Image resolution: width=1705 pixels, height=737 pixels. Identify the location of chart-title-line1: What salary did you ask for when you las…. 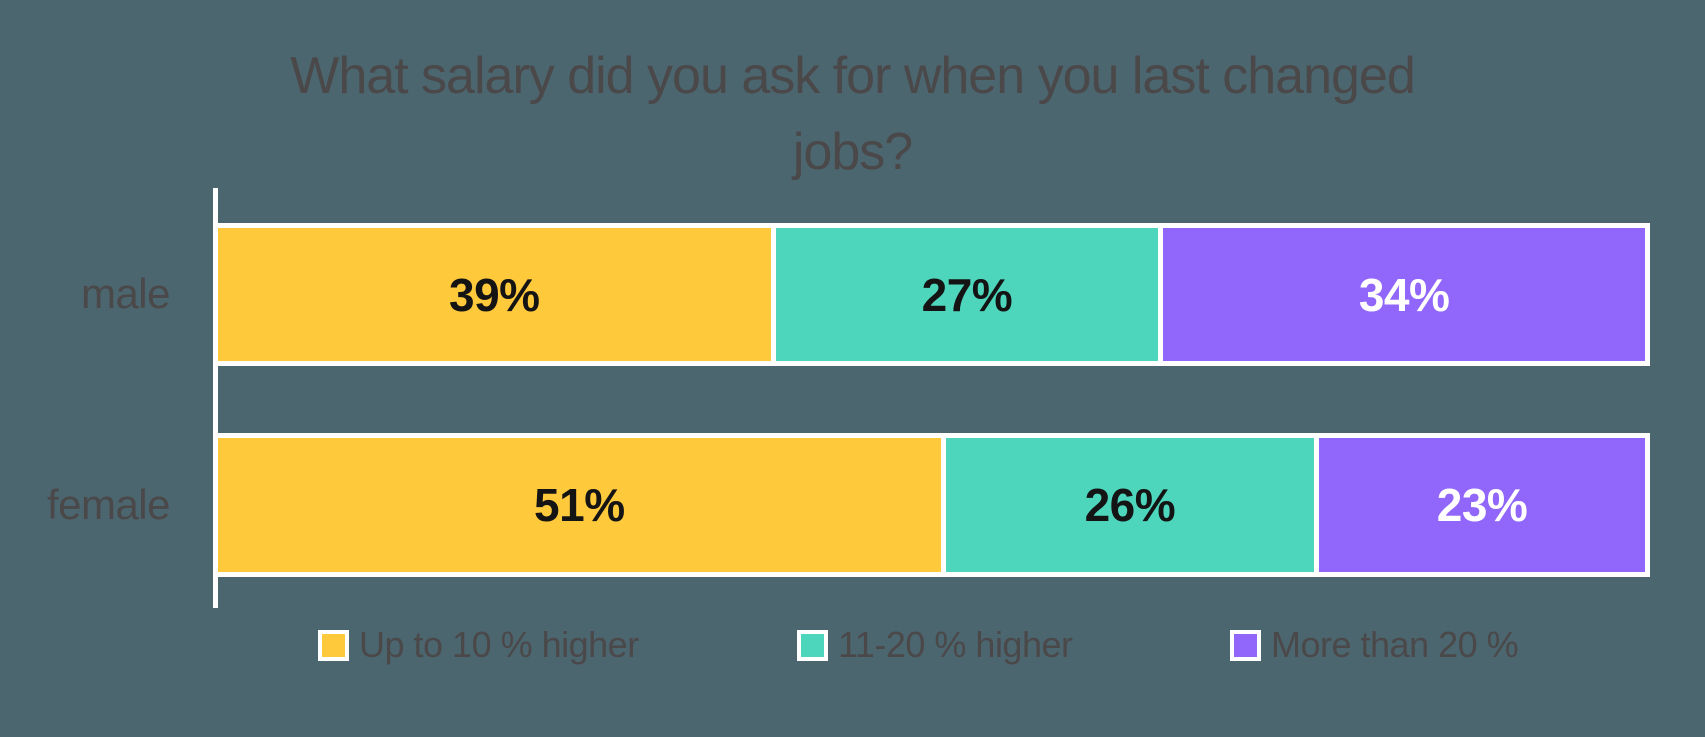
(853, 76).